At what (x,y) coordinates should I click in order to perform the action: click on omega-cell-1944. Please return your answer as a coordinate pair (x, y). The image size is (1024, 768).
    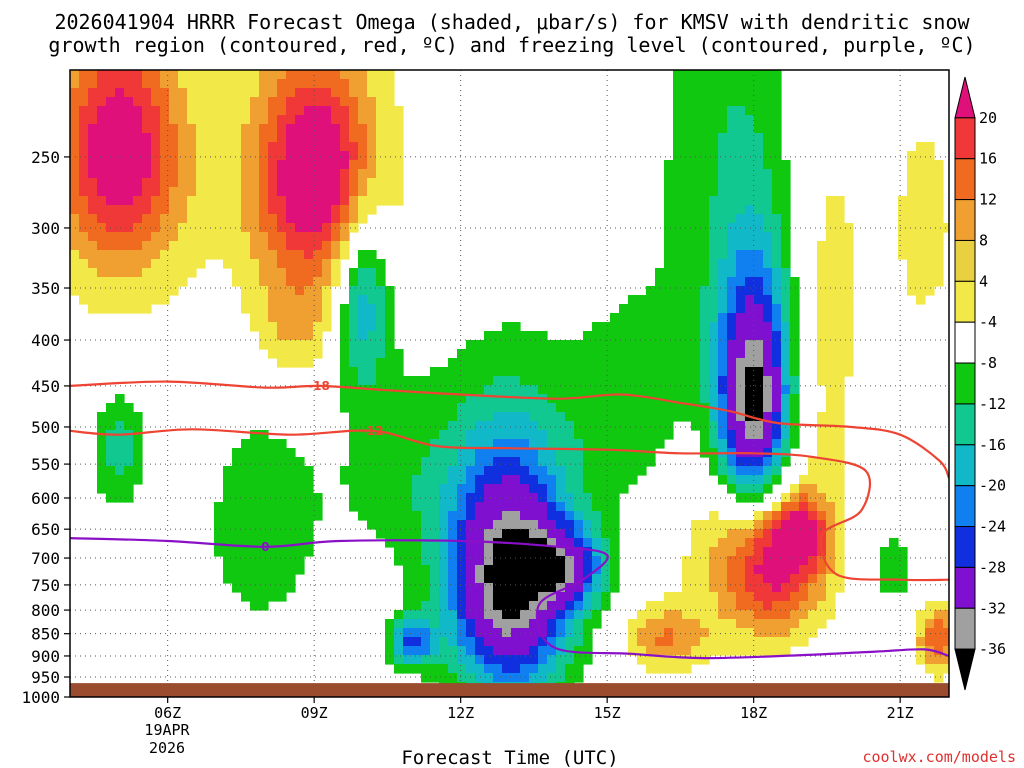
    Looking at the image, I should click on (624, 408).